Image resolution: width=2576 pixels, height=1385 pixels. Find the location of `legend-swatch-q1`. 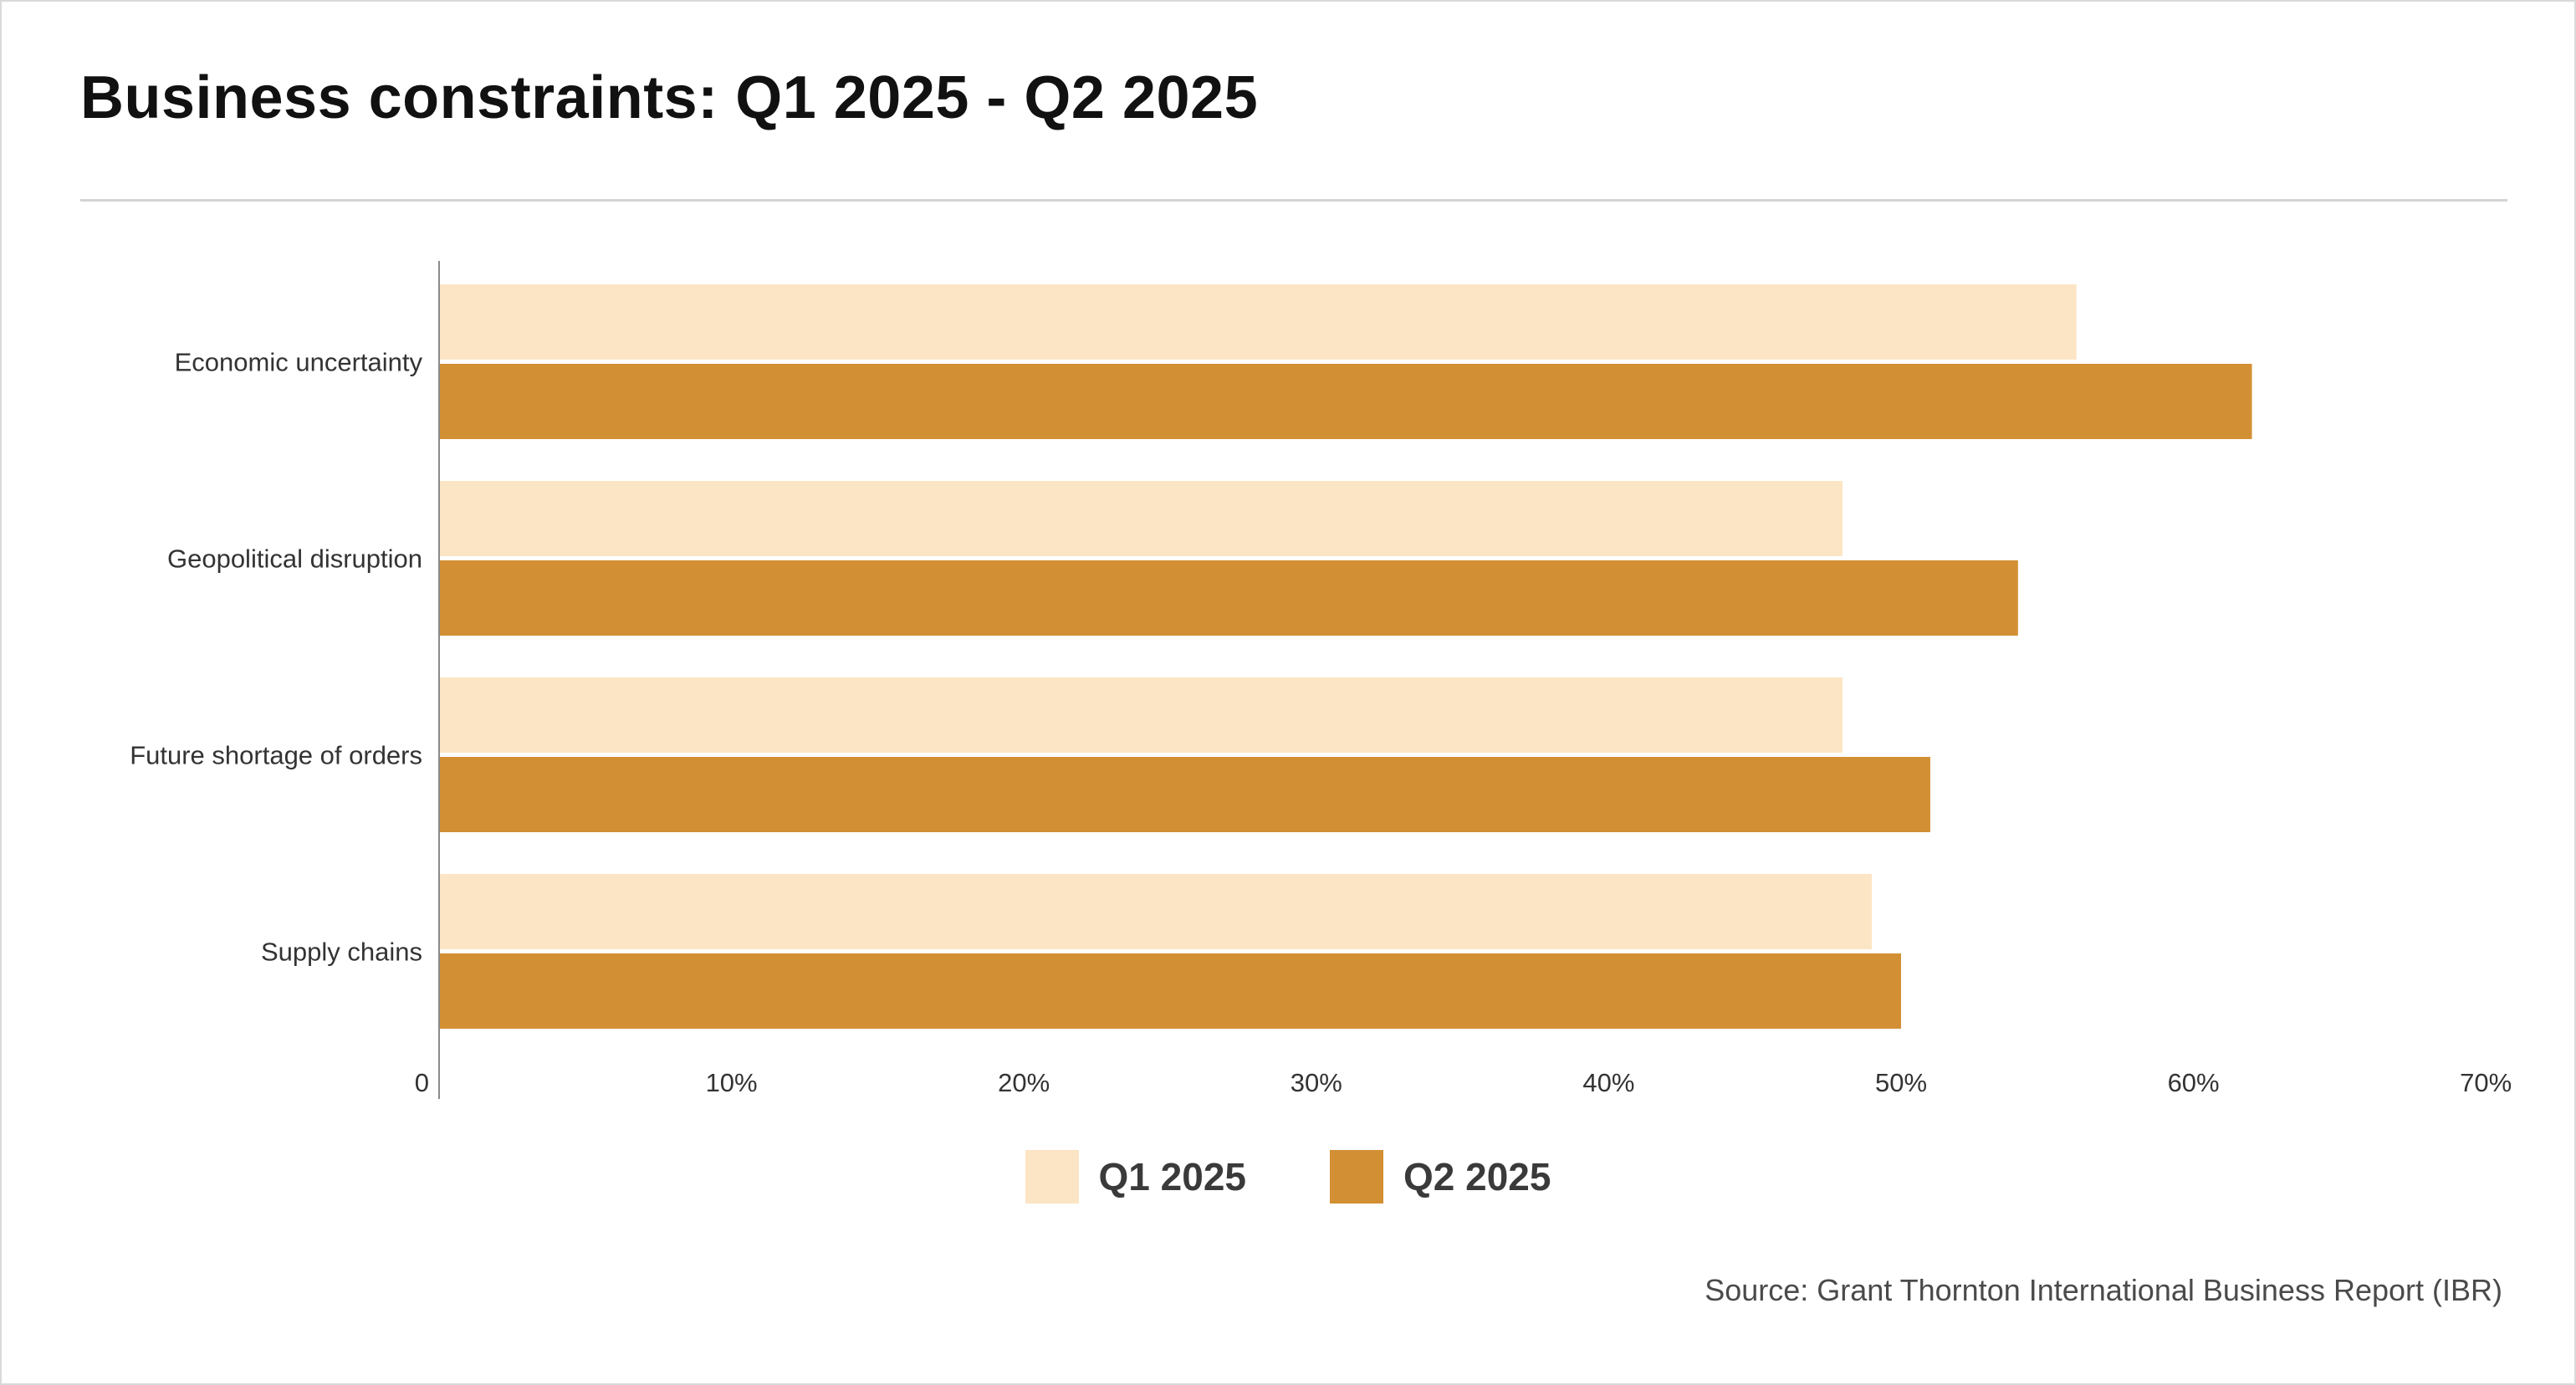

legend-swatch-q1 is located at coordinates (1052, 1177).